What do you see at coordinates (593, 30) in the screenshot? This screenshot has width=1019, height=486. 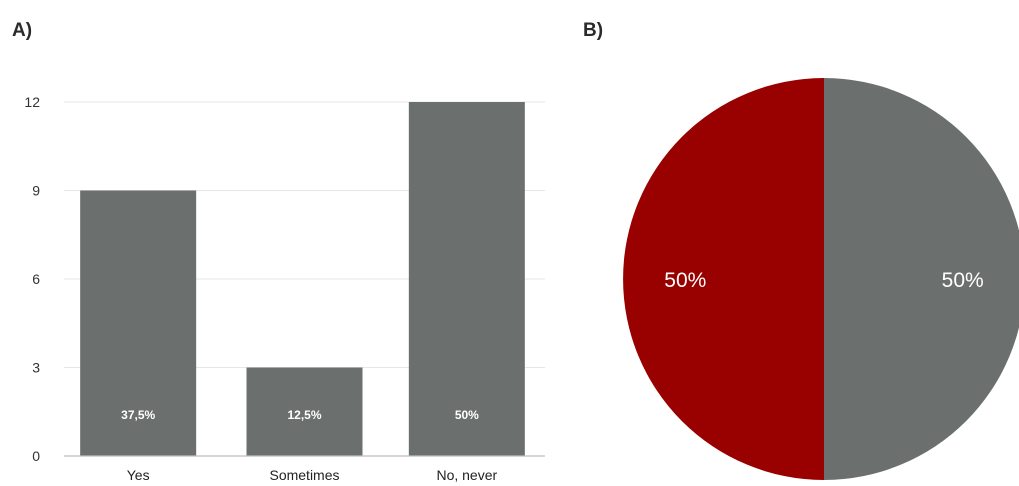 I see `panel-label-b: B)` at bounding box center [593, 30].